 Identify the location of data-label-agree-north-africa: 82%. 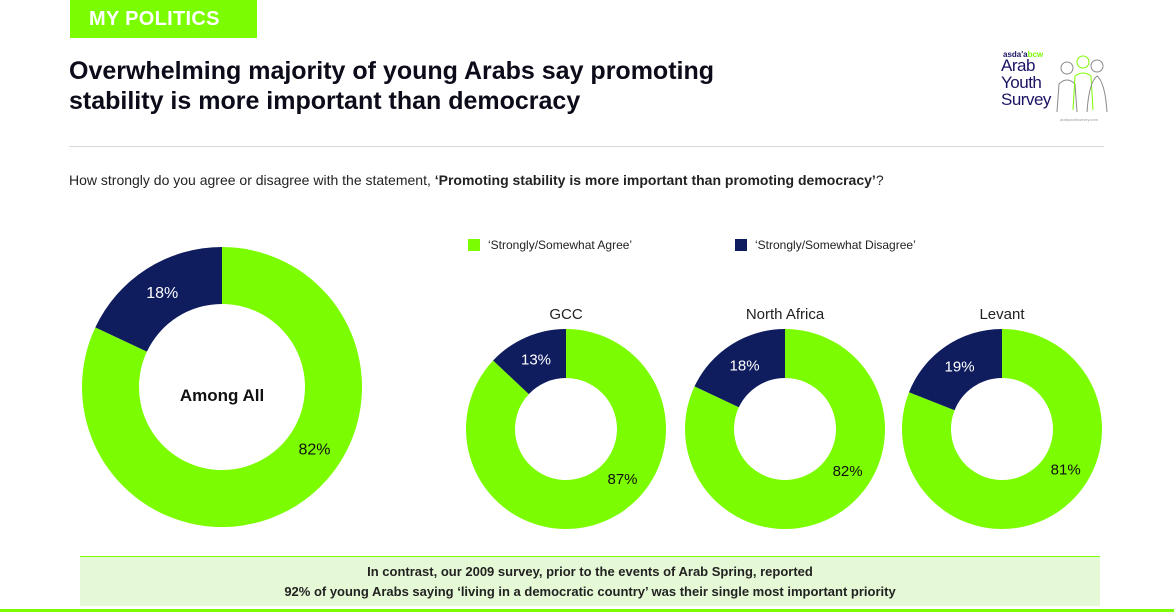
(848, 471).